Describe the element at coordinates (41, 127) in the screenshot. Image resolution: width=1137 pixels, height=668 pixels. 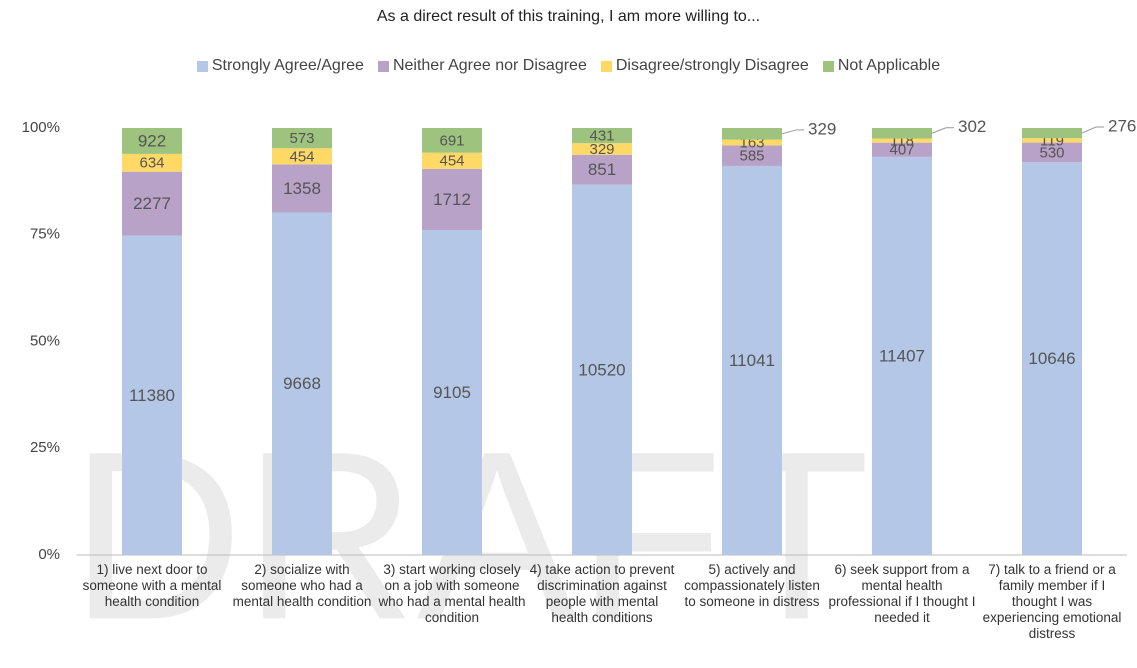
I see `y-tick-label: 100%` at that location.